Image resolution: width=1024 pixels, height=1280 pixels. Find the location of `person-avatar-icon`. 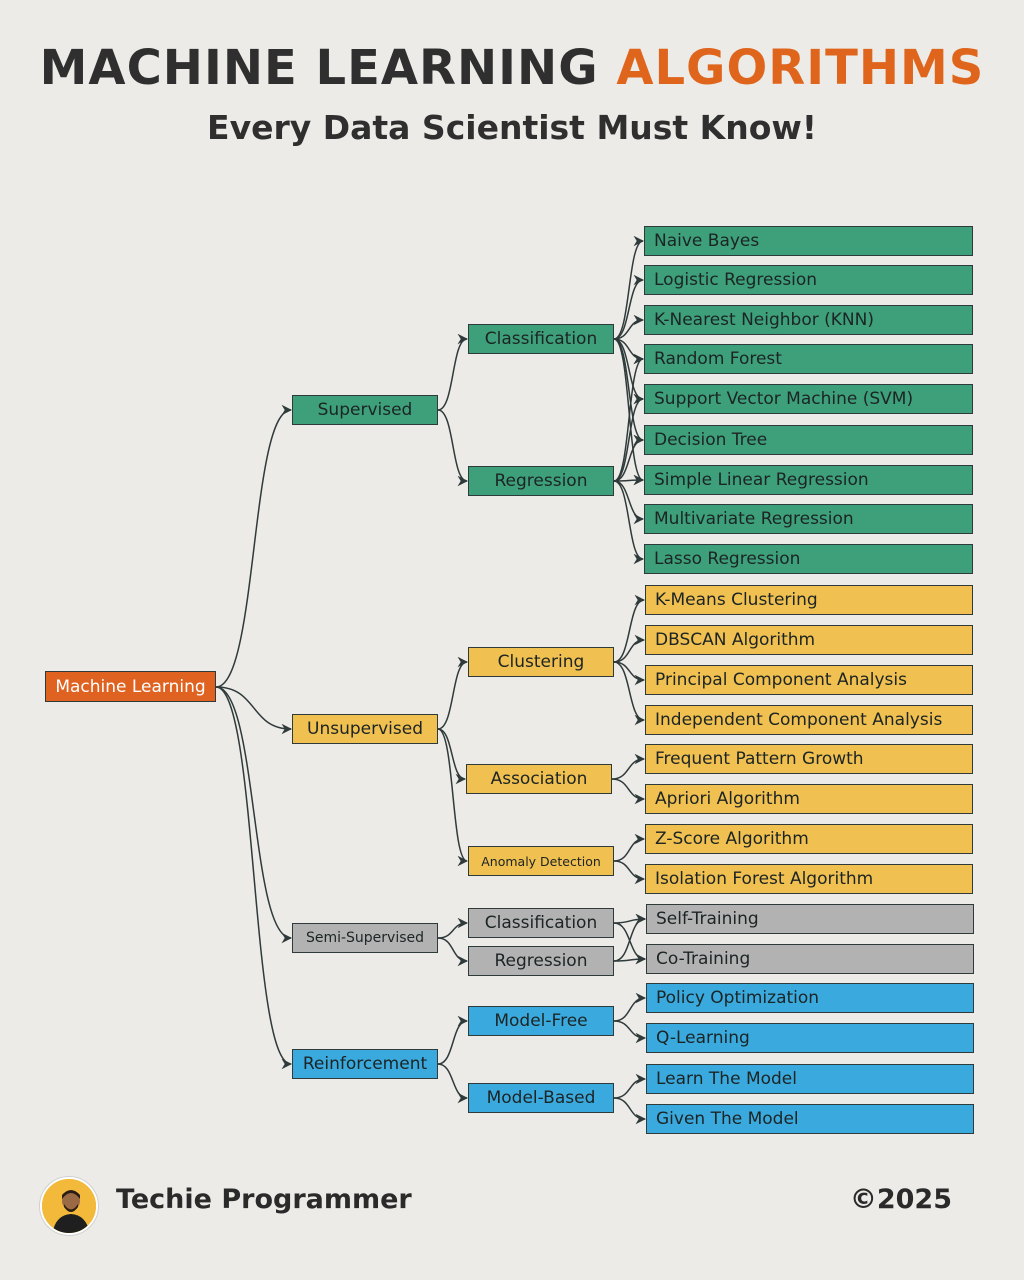

person-avatar-icon is located at coordinates (69, 1206).